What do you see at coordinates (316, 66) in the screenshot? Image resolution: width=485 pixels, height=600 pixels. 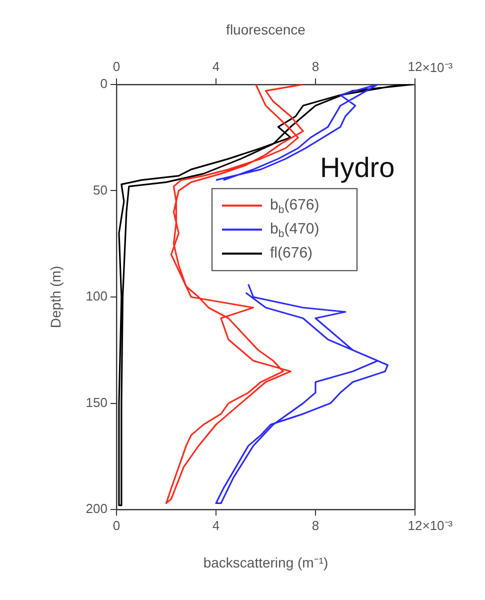 I see `x2-tick-label: 8` at bounding box center [316, 66].